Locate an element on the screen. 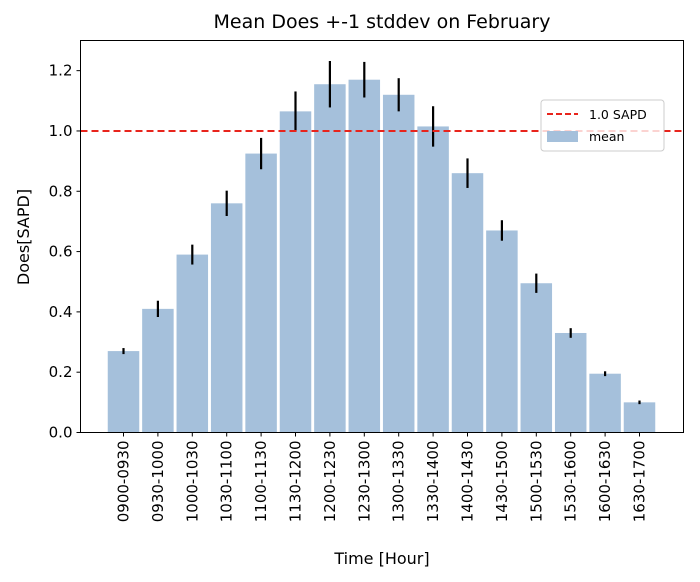 Image resolution: width=700 pixels, height=582 pixels. x-axis-label: Time [Hour] is located at coordinates (381, 558).